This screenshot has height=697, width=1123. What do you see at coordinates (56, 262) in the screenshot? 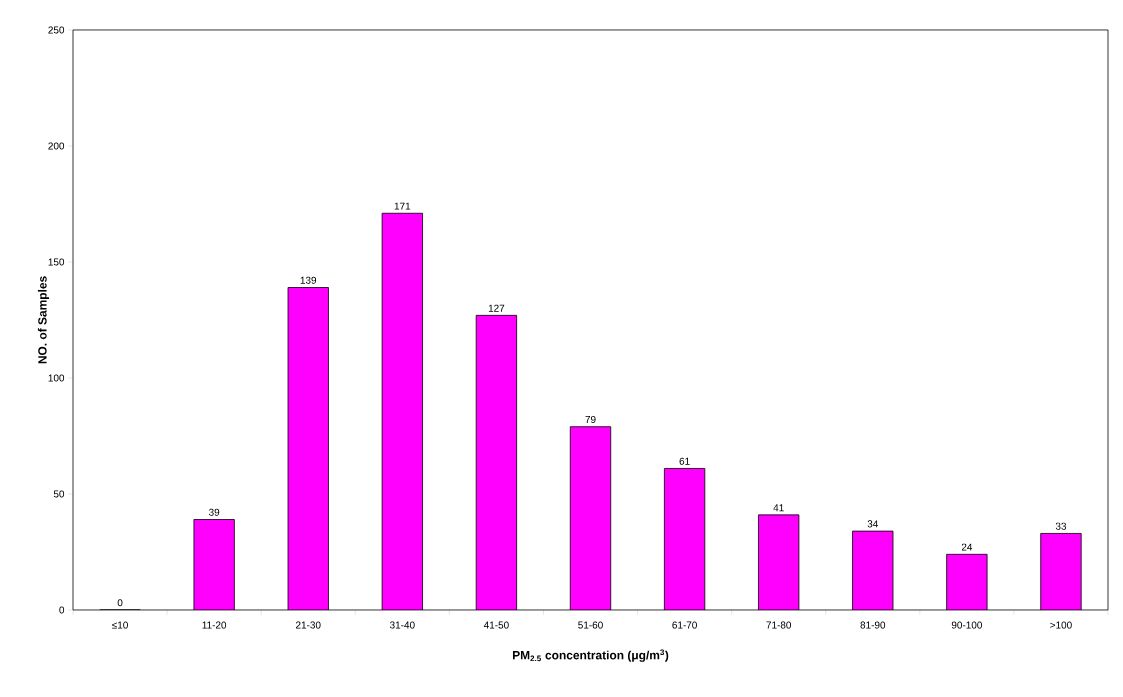
I see `y-tick-label: 150` at bounding box center [56, 262].